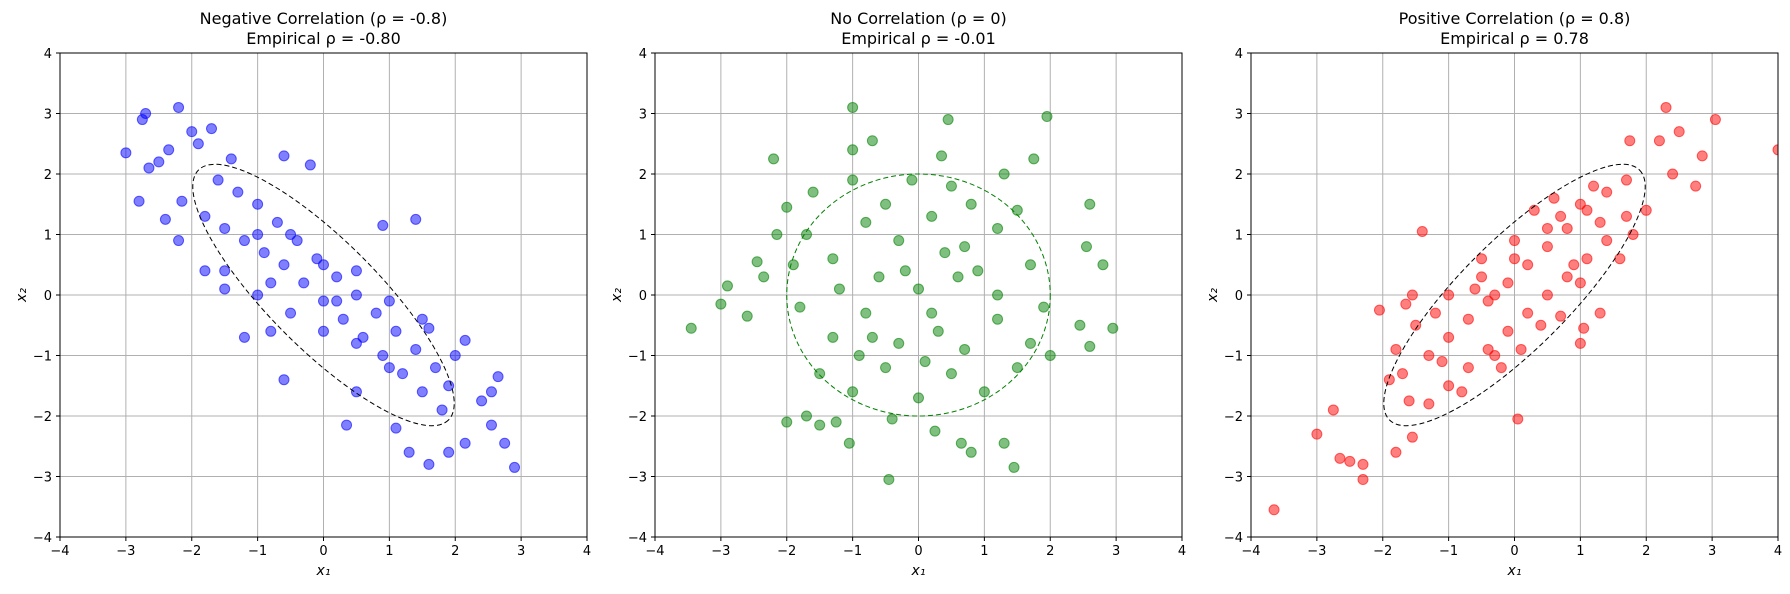 The width and height of the screenshot is (1790, 594). What do you see at coordinates (323, 571) in the screenshot?
I see `x-axis-label: x₁` at bounding box center [323, 571].